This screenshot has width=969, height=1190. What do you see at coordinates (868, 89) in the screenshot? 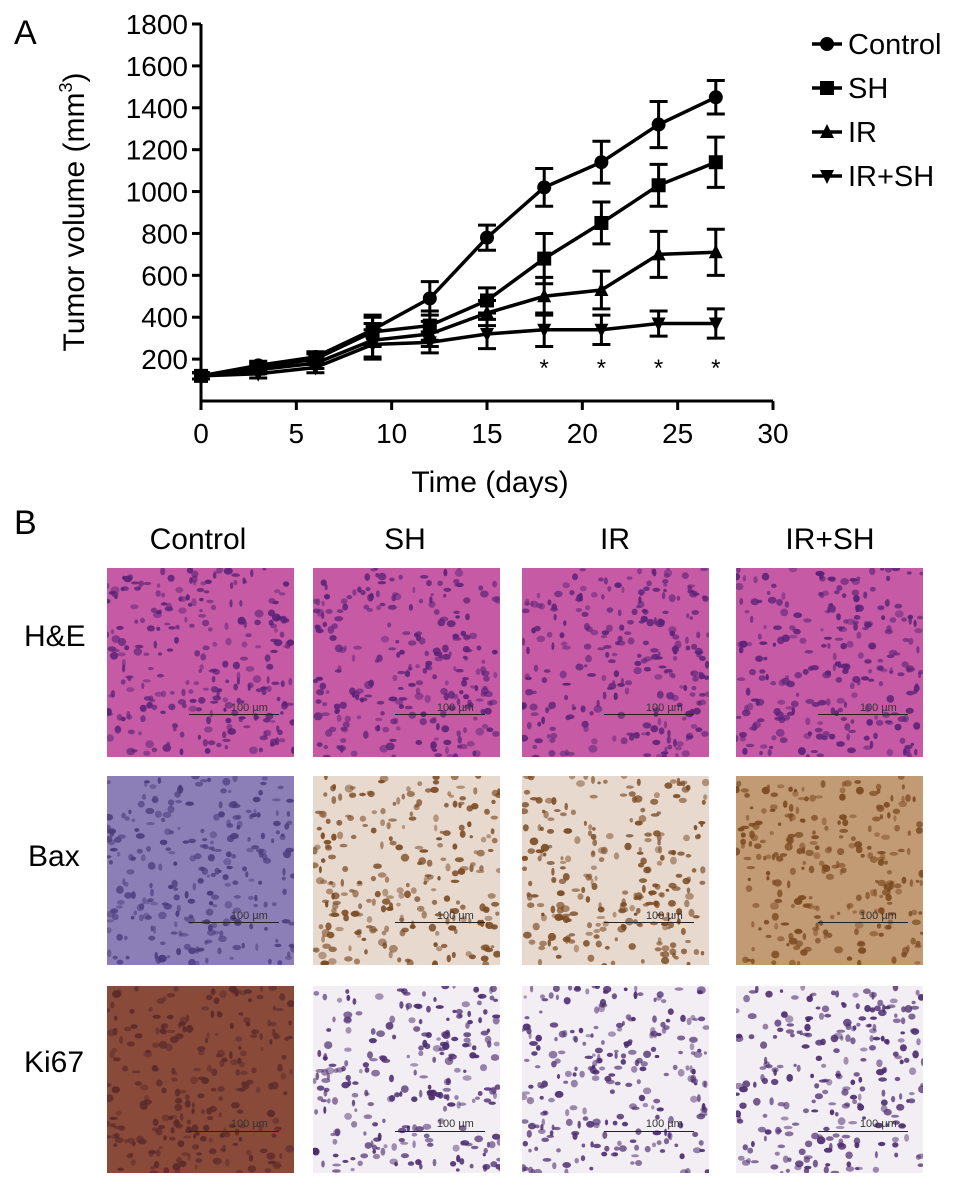
I see `legend-label: SH` at bounding box center [868, 89].